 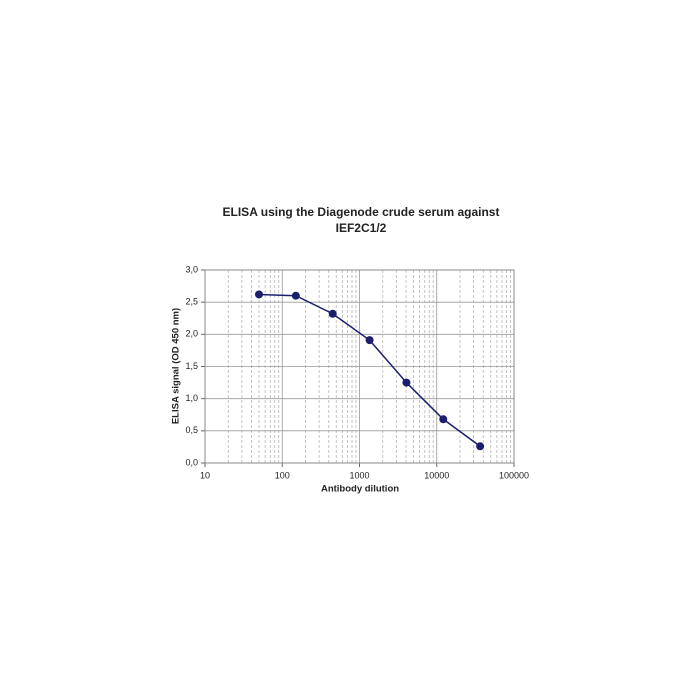 I want to click on x-tick-label: 1000, so click(x=359, y=475).